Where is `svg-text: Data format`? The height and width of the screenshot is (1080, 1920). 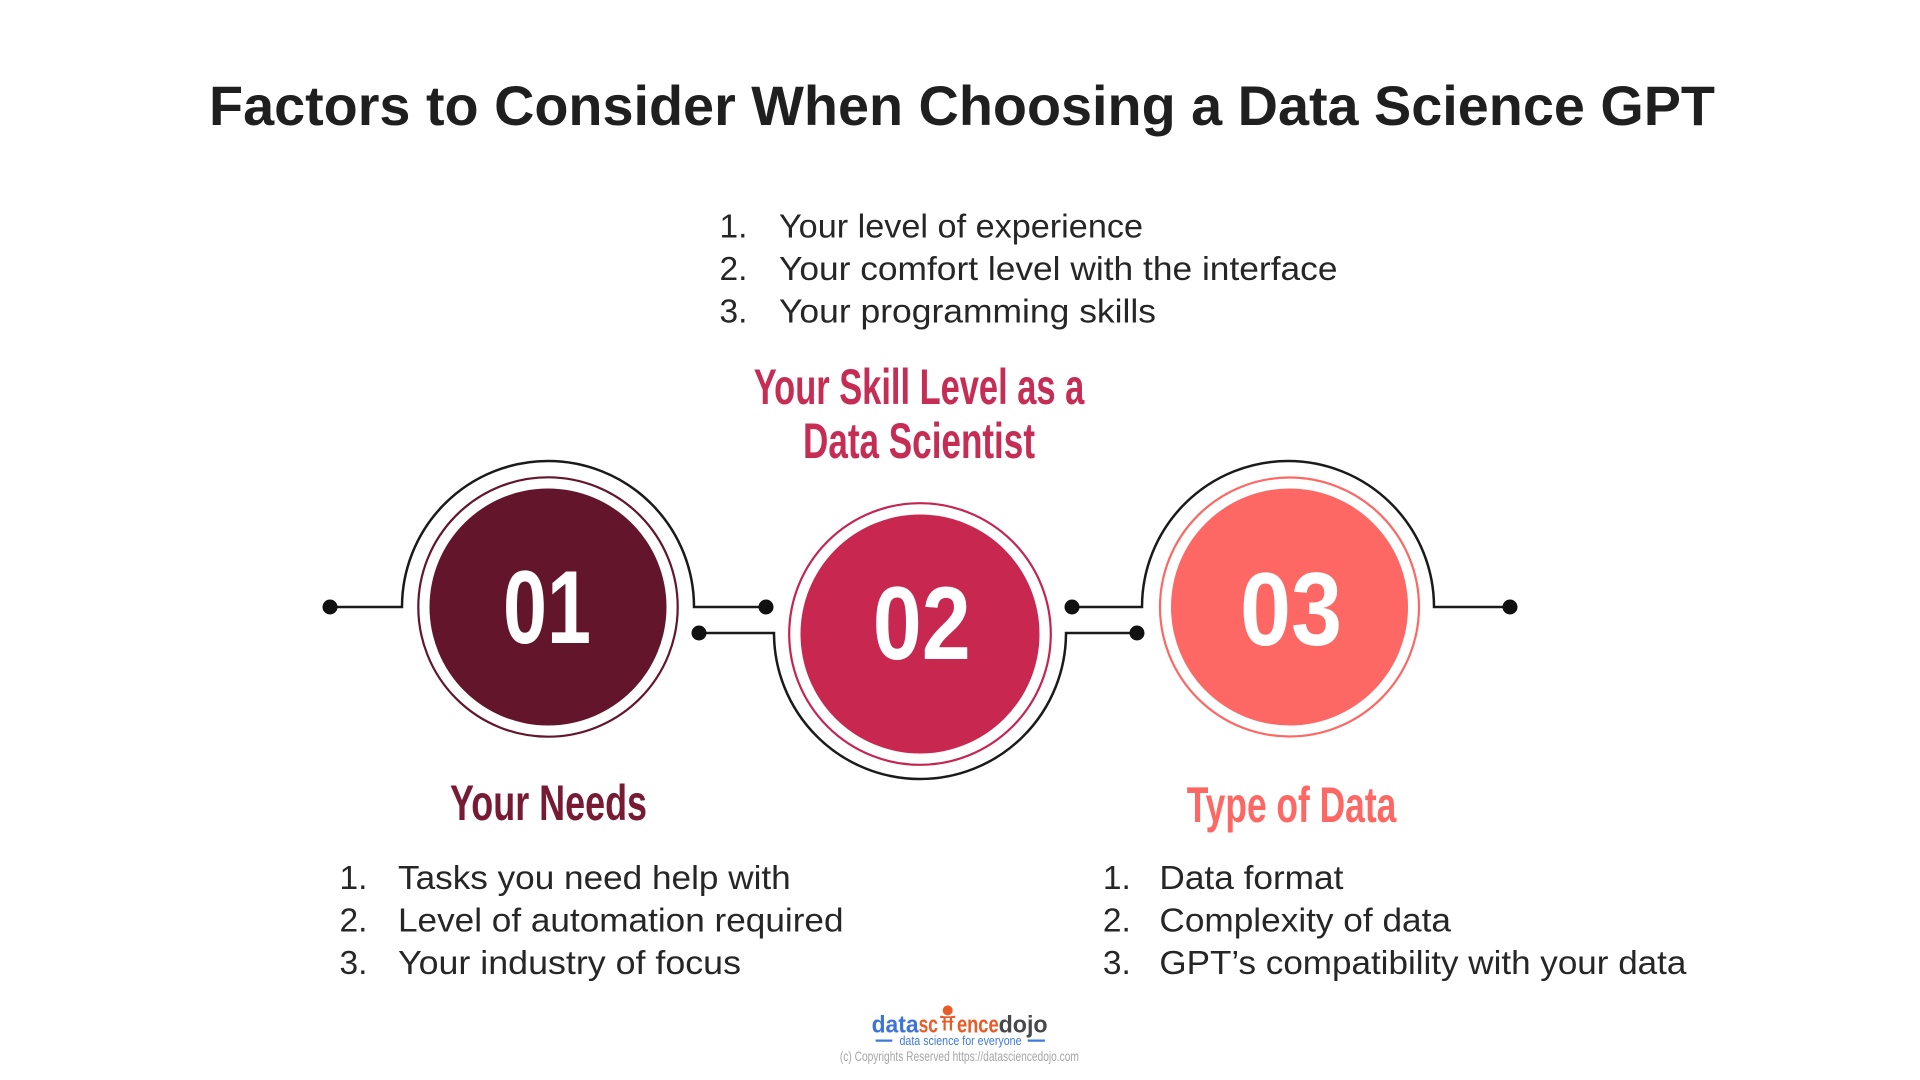
svg-text: Data format is located at coordinates (1251, 878).